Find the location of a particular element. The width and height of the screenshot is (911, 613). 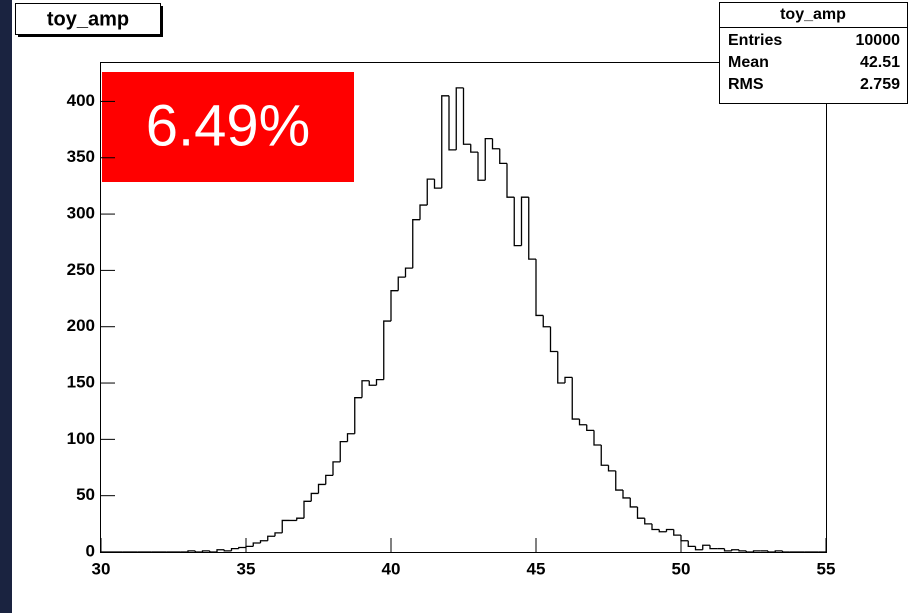

y-tick-label: 200 is located at coordinates (81, 325).